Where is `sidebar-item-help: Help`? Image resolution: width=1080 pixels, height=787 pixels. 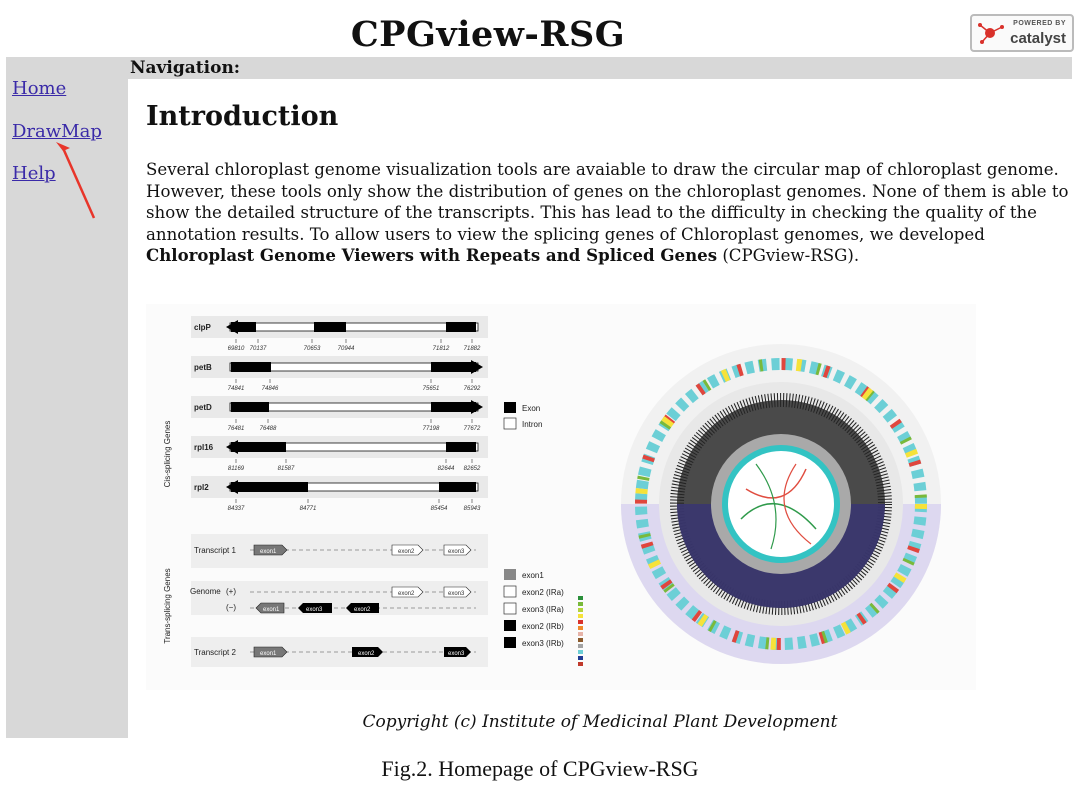 sidebar-item-help: Help is located at coordinates (34, 173).